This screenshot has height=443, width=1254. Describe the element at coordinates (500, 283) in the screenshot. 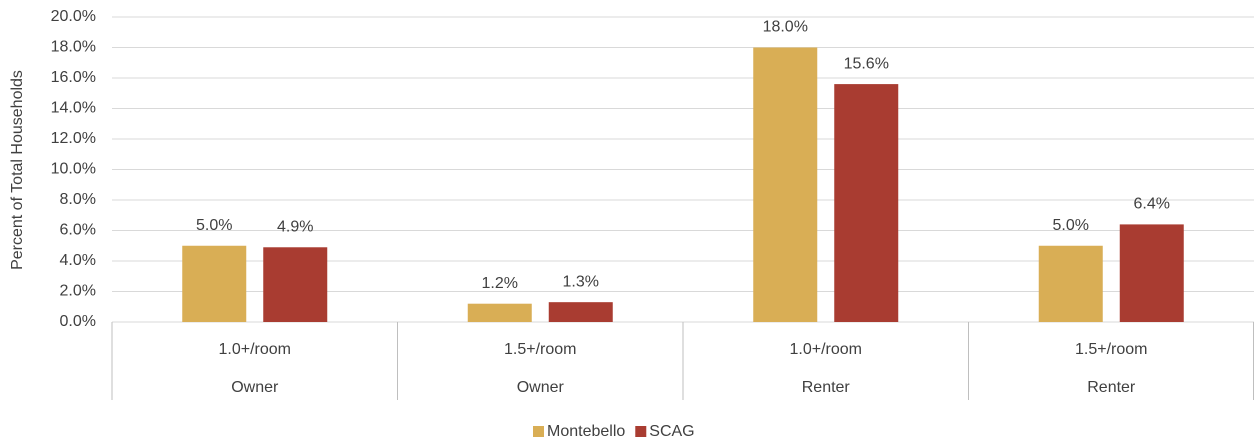

I see `data-label: 1.2%` at that location.